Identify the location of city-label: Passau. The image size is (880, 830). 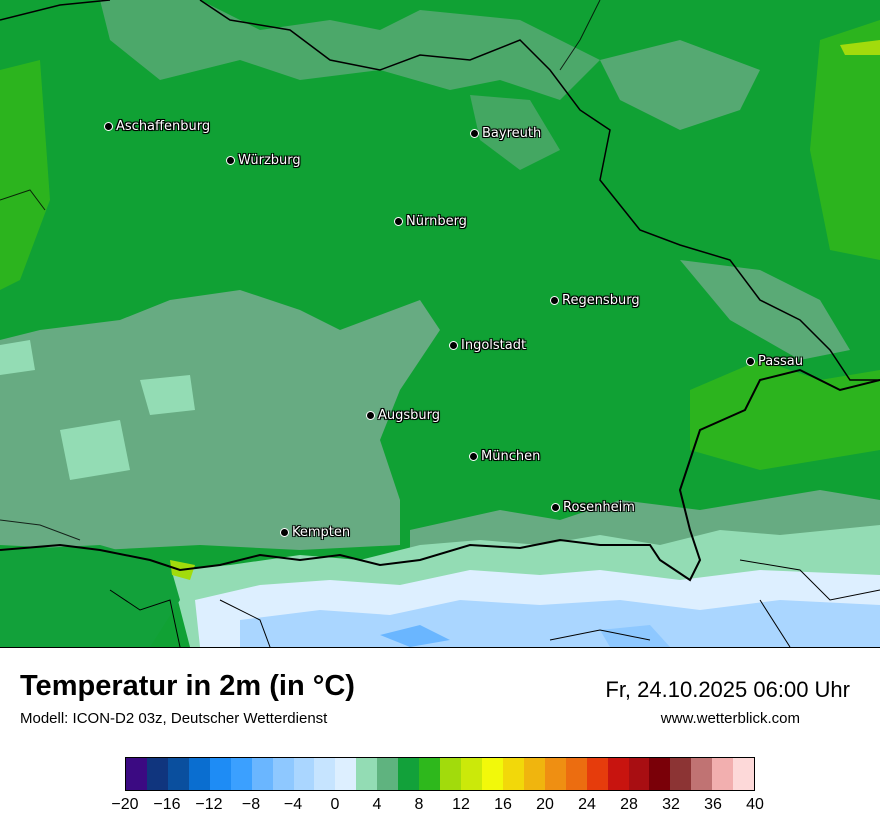
(780, 361).